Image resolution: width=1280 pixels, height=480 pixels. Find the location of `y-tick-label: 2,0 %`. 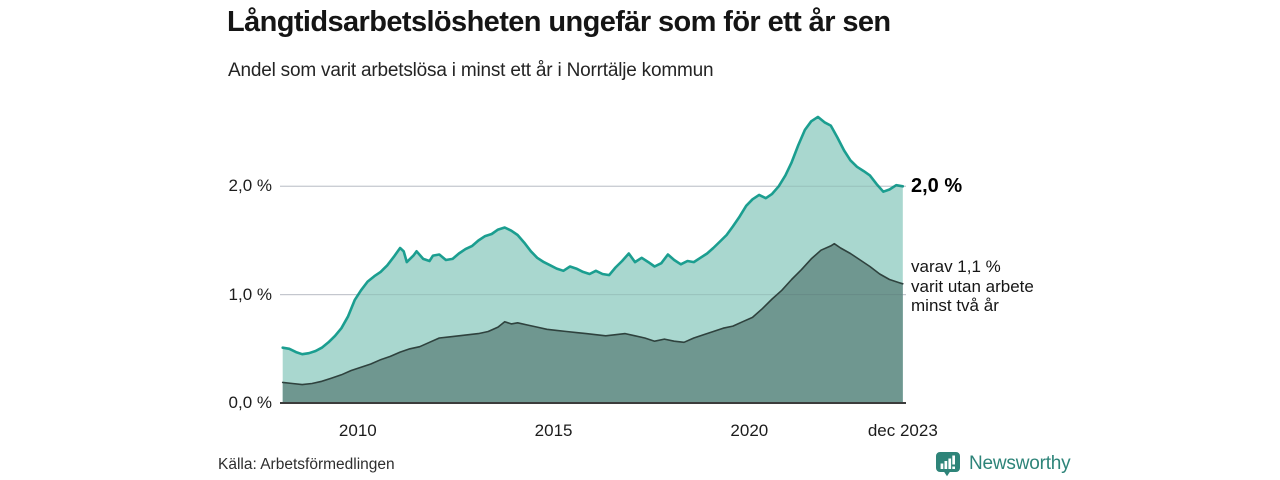

y-tick-label: 2,0 % is located at coordinates (250, 186).